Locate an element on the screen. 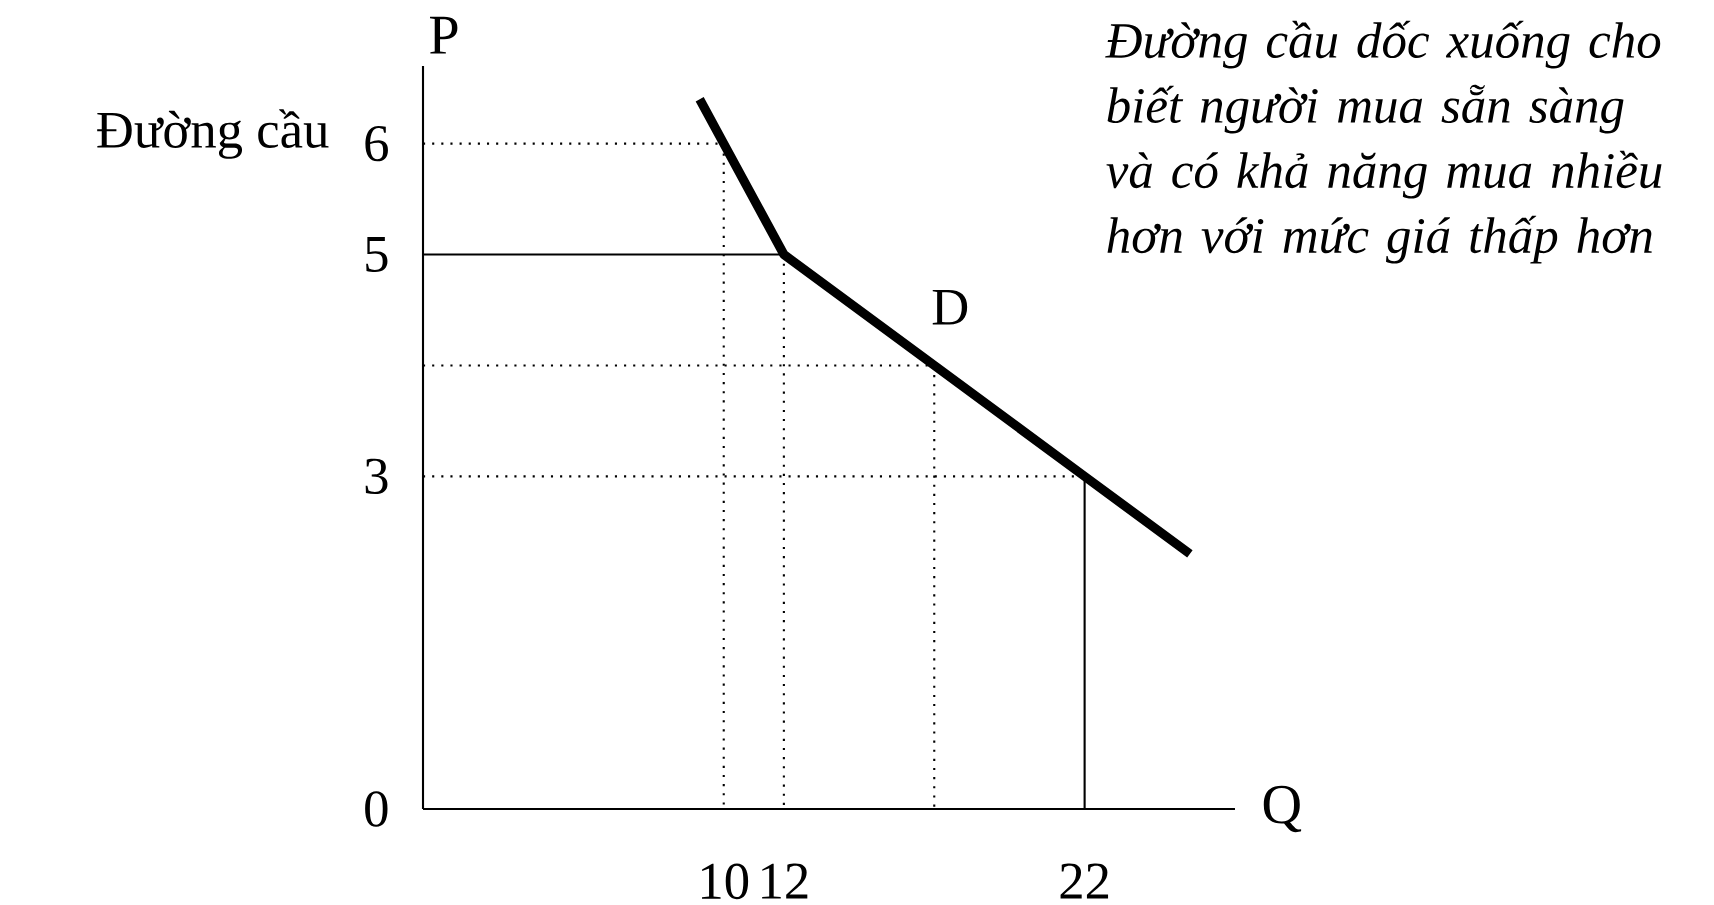 The image size is (1714, 905). annotation: Đường cầu dốc xuống cho biết người mua sẵn sàng và có khả năng mua nhiều hơn với mức giá thấp hơn is located at coordinates (1383, 142).